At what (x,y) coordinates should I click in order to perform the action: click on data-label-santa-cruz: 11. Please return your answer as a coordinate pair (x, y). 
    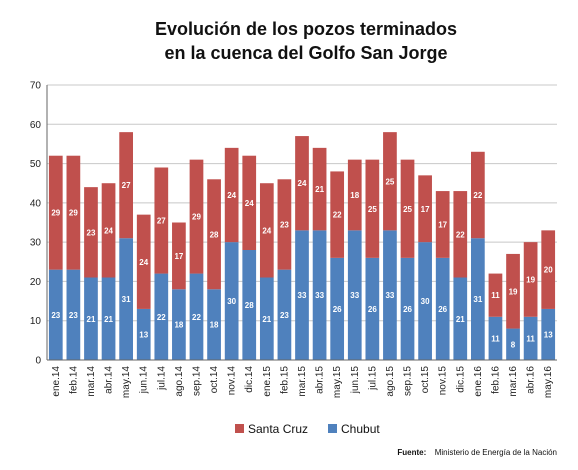
    Looking at the image, I should click on (495, 295).